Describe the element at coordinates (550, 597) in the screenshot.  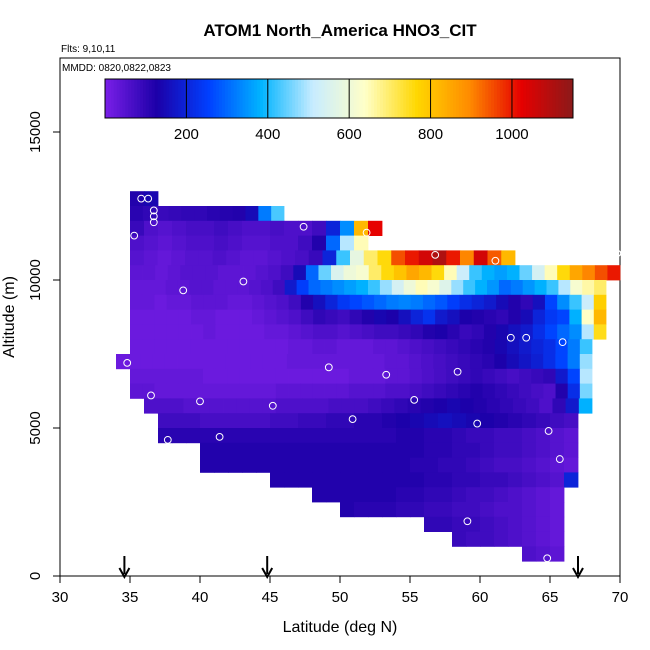
I see `x-tick-label: 65` at that location.